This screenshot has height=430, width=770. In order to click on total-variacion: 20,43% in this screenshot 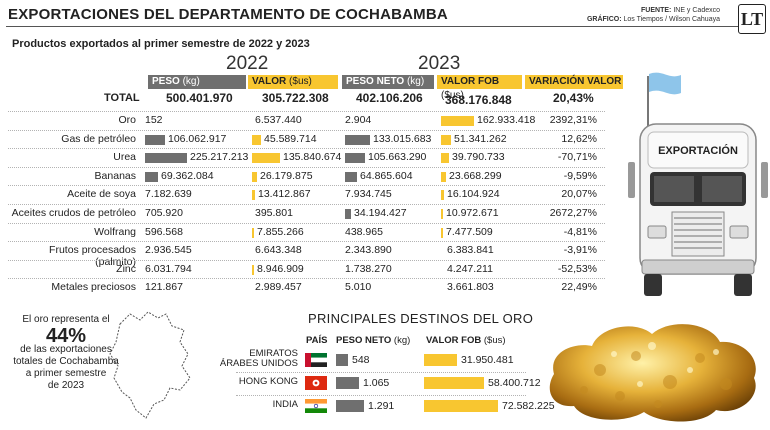, I will do `click(573, 98)`.